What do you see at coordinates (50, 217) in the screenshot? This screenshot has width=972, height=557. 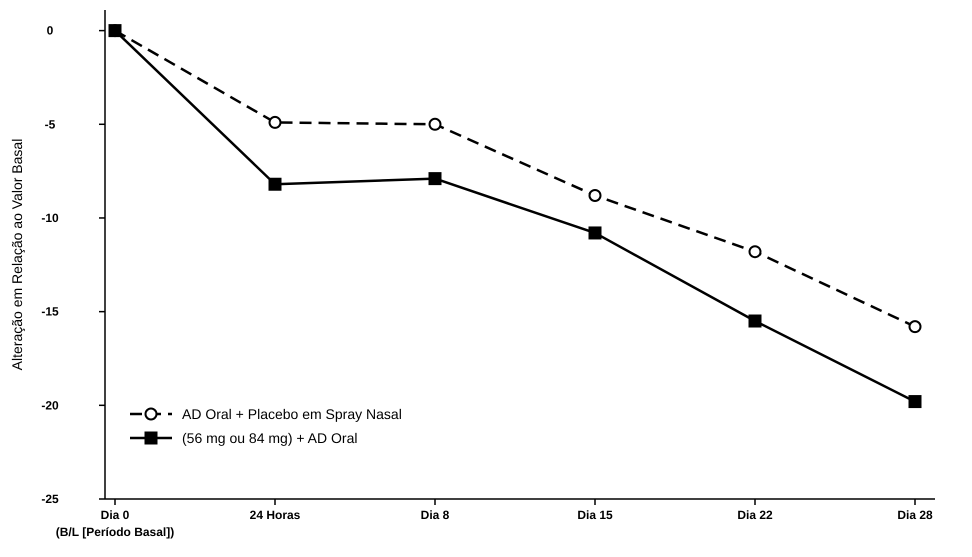 I see `y-tick-label: -10` at bounding box center [50, 217].